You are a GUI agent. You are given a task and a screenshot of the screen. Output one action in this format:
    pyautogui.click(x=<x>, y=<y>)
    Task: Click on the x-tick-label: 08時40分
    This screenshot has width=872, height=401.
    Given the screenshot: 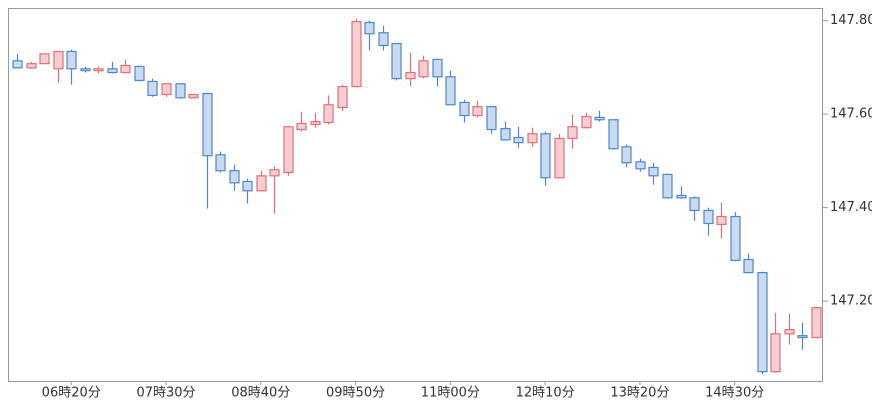 What is the action you would take?
    pyautogui.click(x=260, y=393)
    